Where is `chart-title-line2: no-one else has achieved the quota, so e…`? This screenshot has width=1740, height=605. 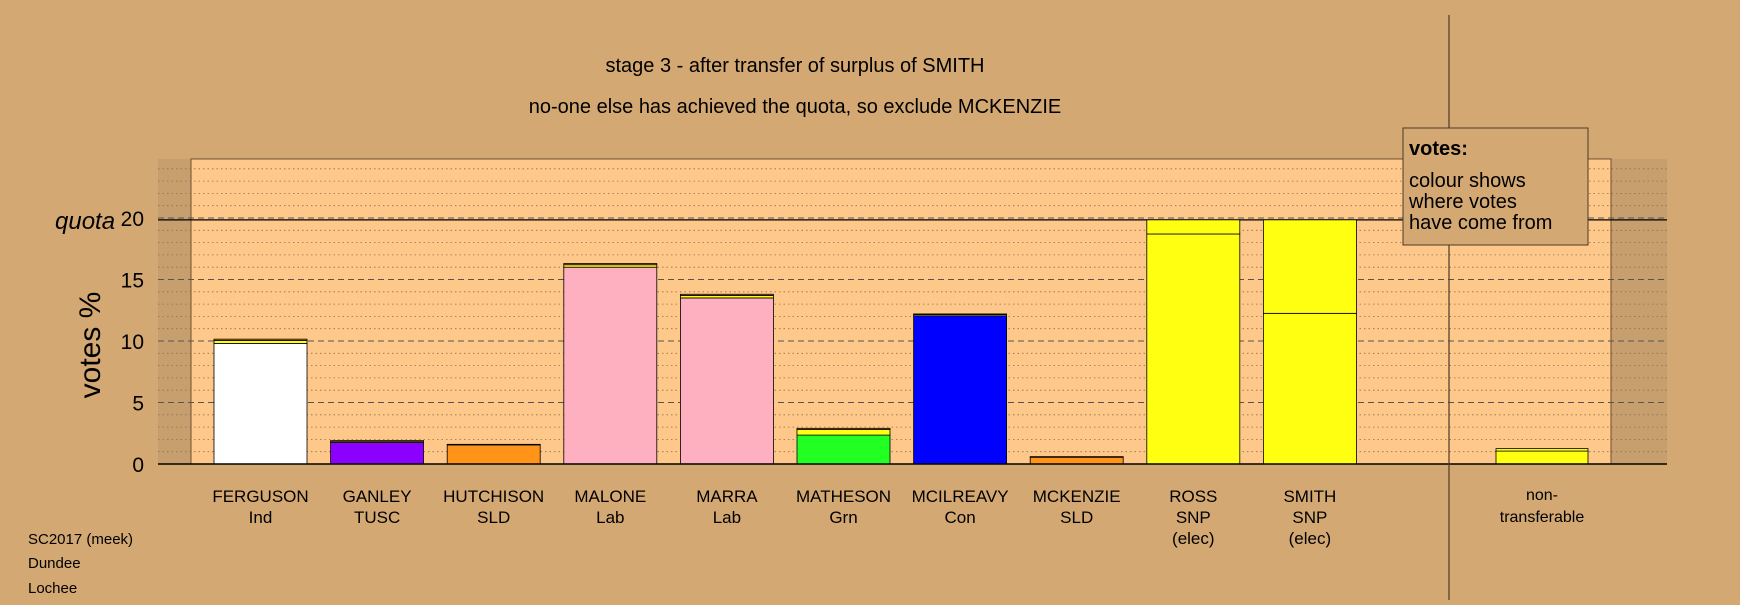 chart-title-line2: no-one else has achieved the quota, so e… is located at coordinates (795, 107).